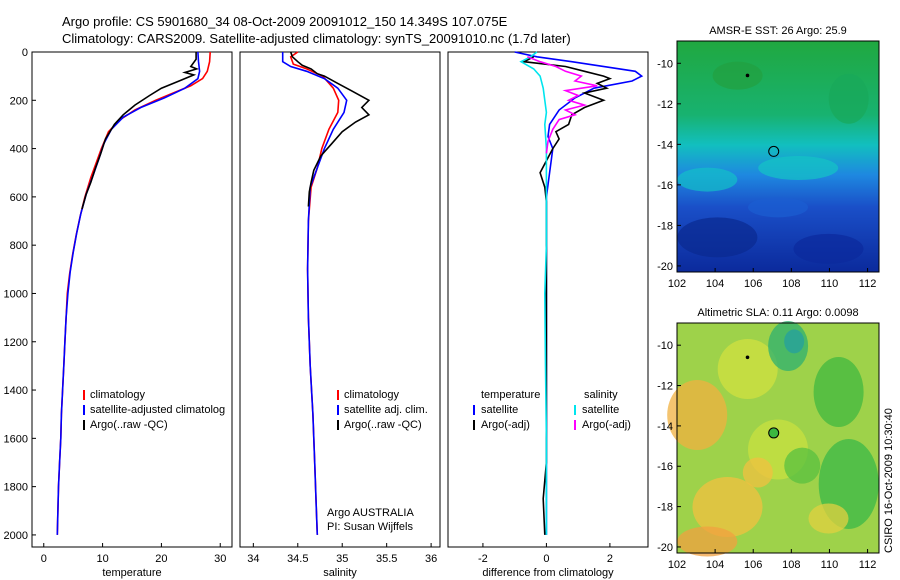 This screenshot has height=580, width=900. Describe the element at coordinates (314, 293) in the screenshot. I see `series-satellite-adj-clim-` at that location.